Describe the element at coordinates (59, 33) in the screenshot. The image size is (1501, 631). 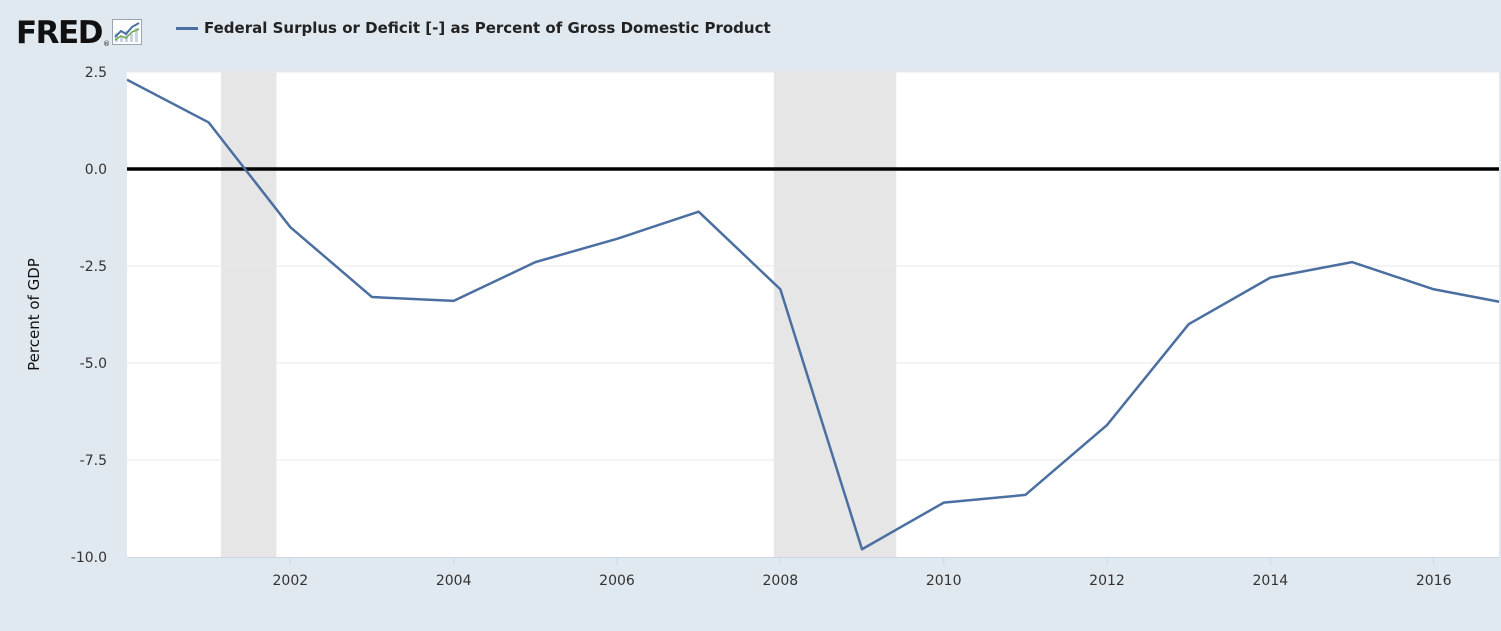
I see `fred-logo-text: FRED` at that location.